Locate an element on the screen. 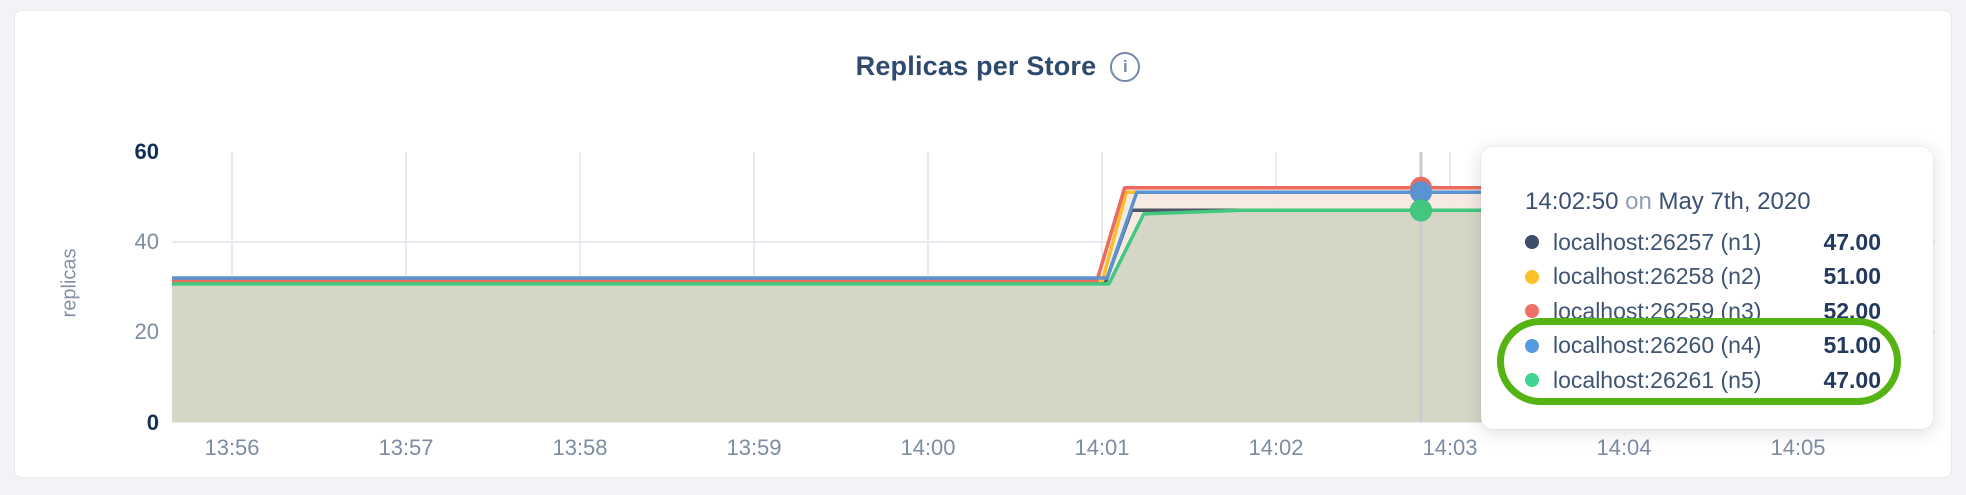  series-line-n5 is located at coordinates (854, 247).